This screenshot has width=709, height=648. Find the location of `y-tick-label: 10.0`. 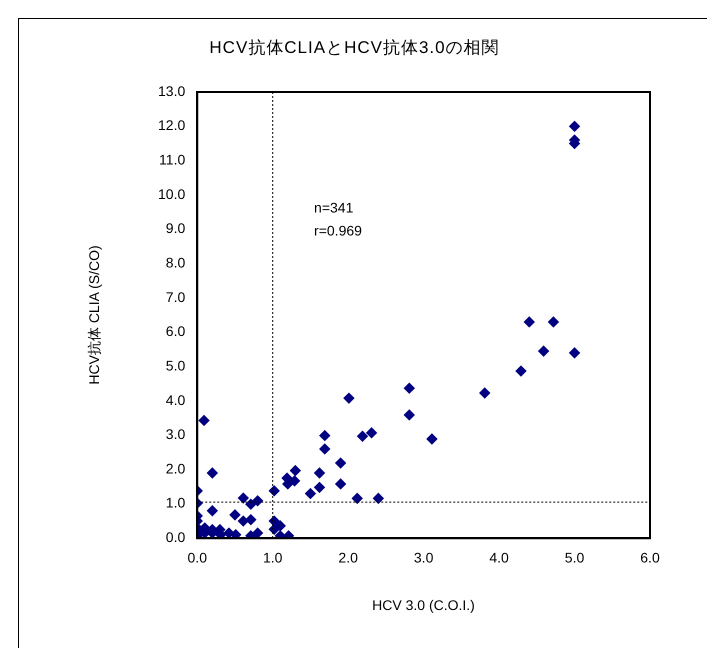

y-tick-label: 10.0 is located at coordinates (172, 194).